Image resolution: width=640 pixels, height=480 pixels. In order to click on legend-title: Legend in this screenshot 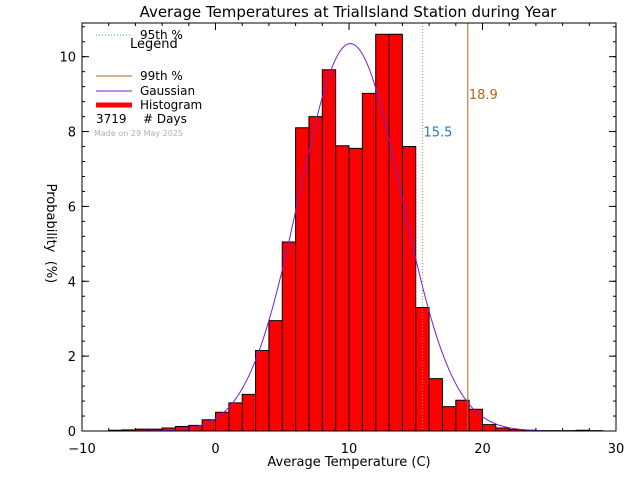, I will do `click(154, 44)`.